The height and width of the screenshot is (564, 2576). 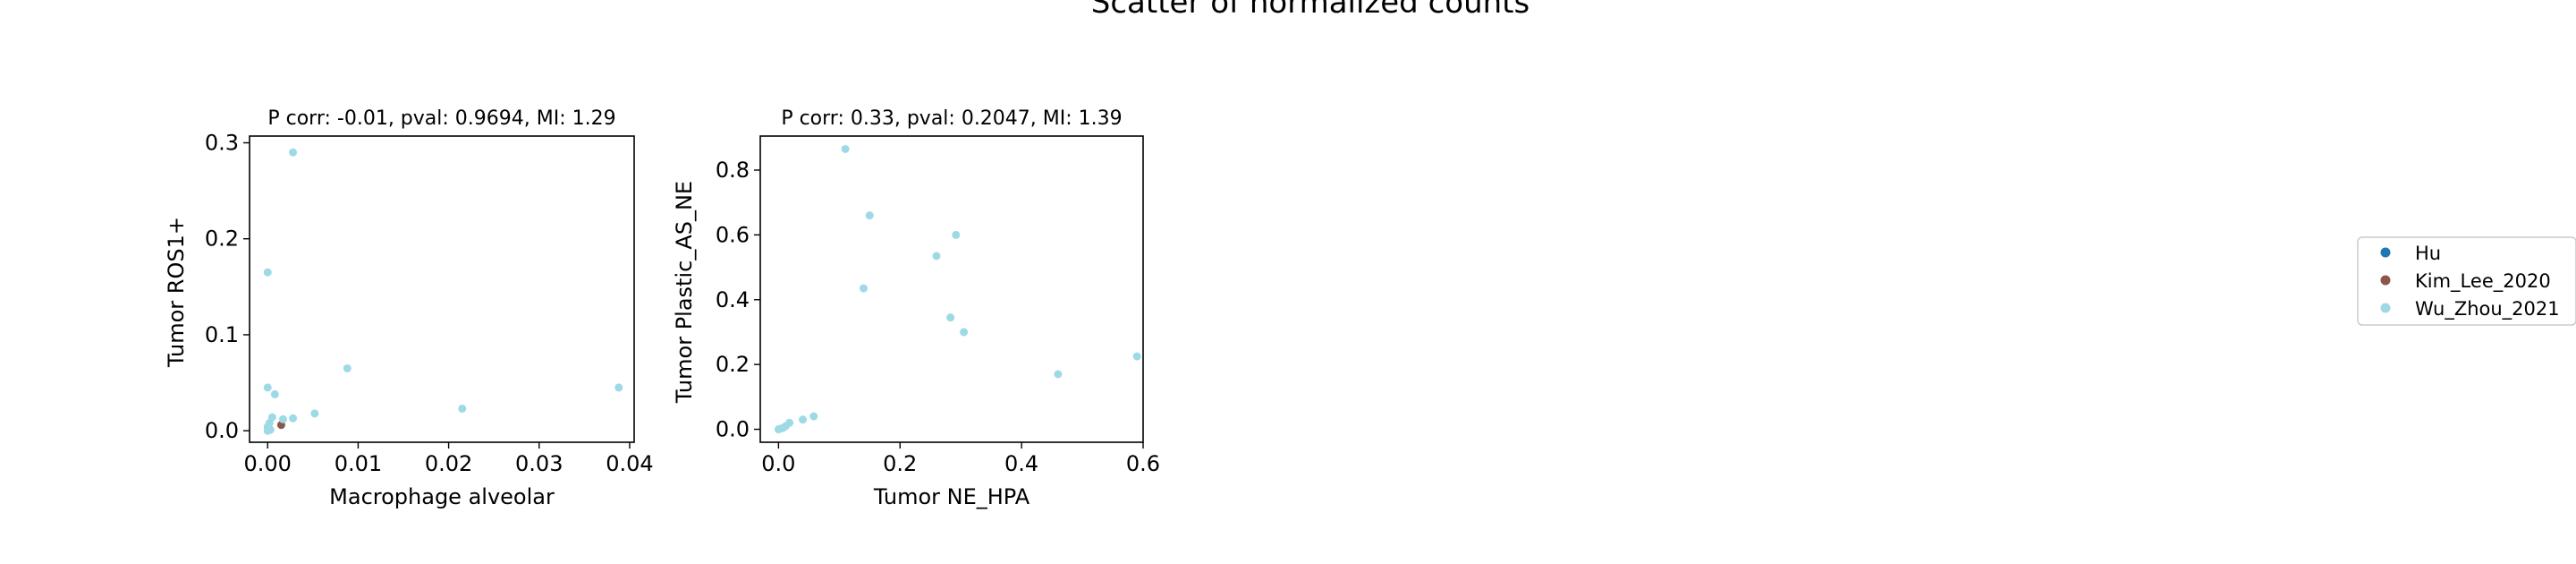 I want to click on legend-label-wu-zhou-2021: Wu_Zhou_2021, so click(x=2487, y=309).